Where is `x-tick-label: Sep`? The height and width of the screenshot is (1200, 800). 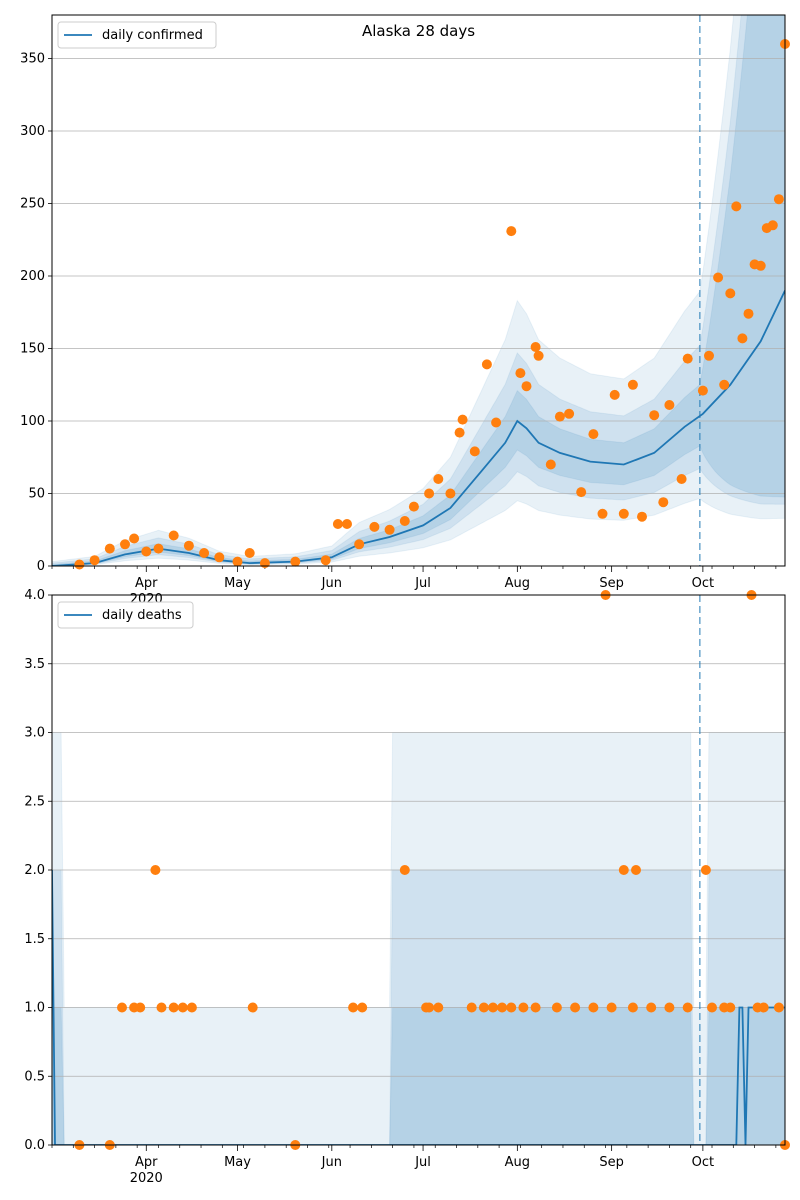 x-tick-label: Sep is located at coordinates (611, 1162).